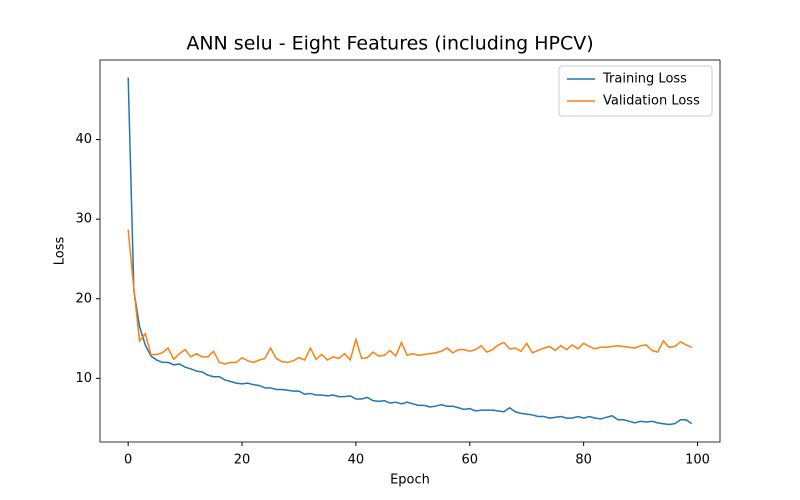  What do you see at coordinates (128, 460) in the screenshot?
I see `x-tick-label: 0` at bounding box center [128, 460].